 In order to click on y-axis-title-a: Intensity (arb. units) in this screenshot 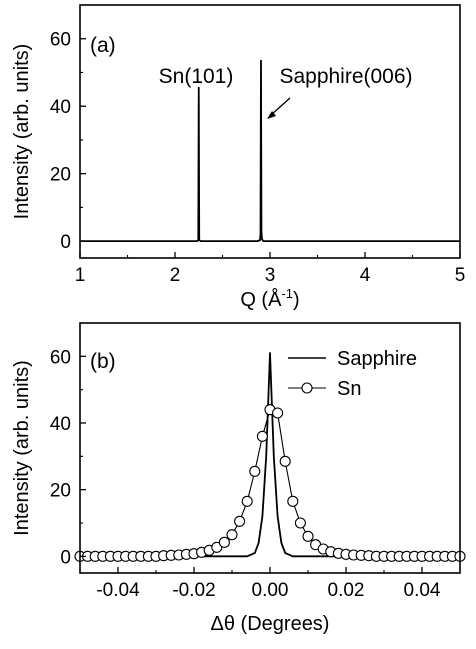, I will do `click(22, 132)`.